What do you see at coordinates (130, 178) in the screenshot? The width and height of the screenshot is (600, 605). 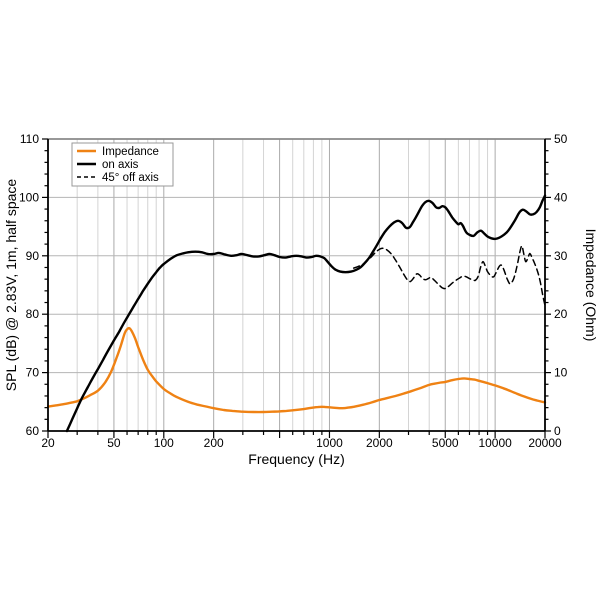 I see `legend-item-label: 45° off axis` at bounding box center [130, 178].